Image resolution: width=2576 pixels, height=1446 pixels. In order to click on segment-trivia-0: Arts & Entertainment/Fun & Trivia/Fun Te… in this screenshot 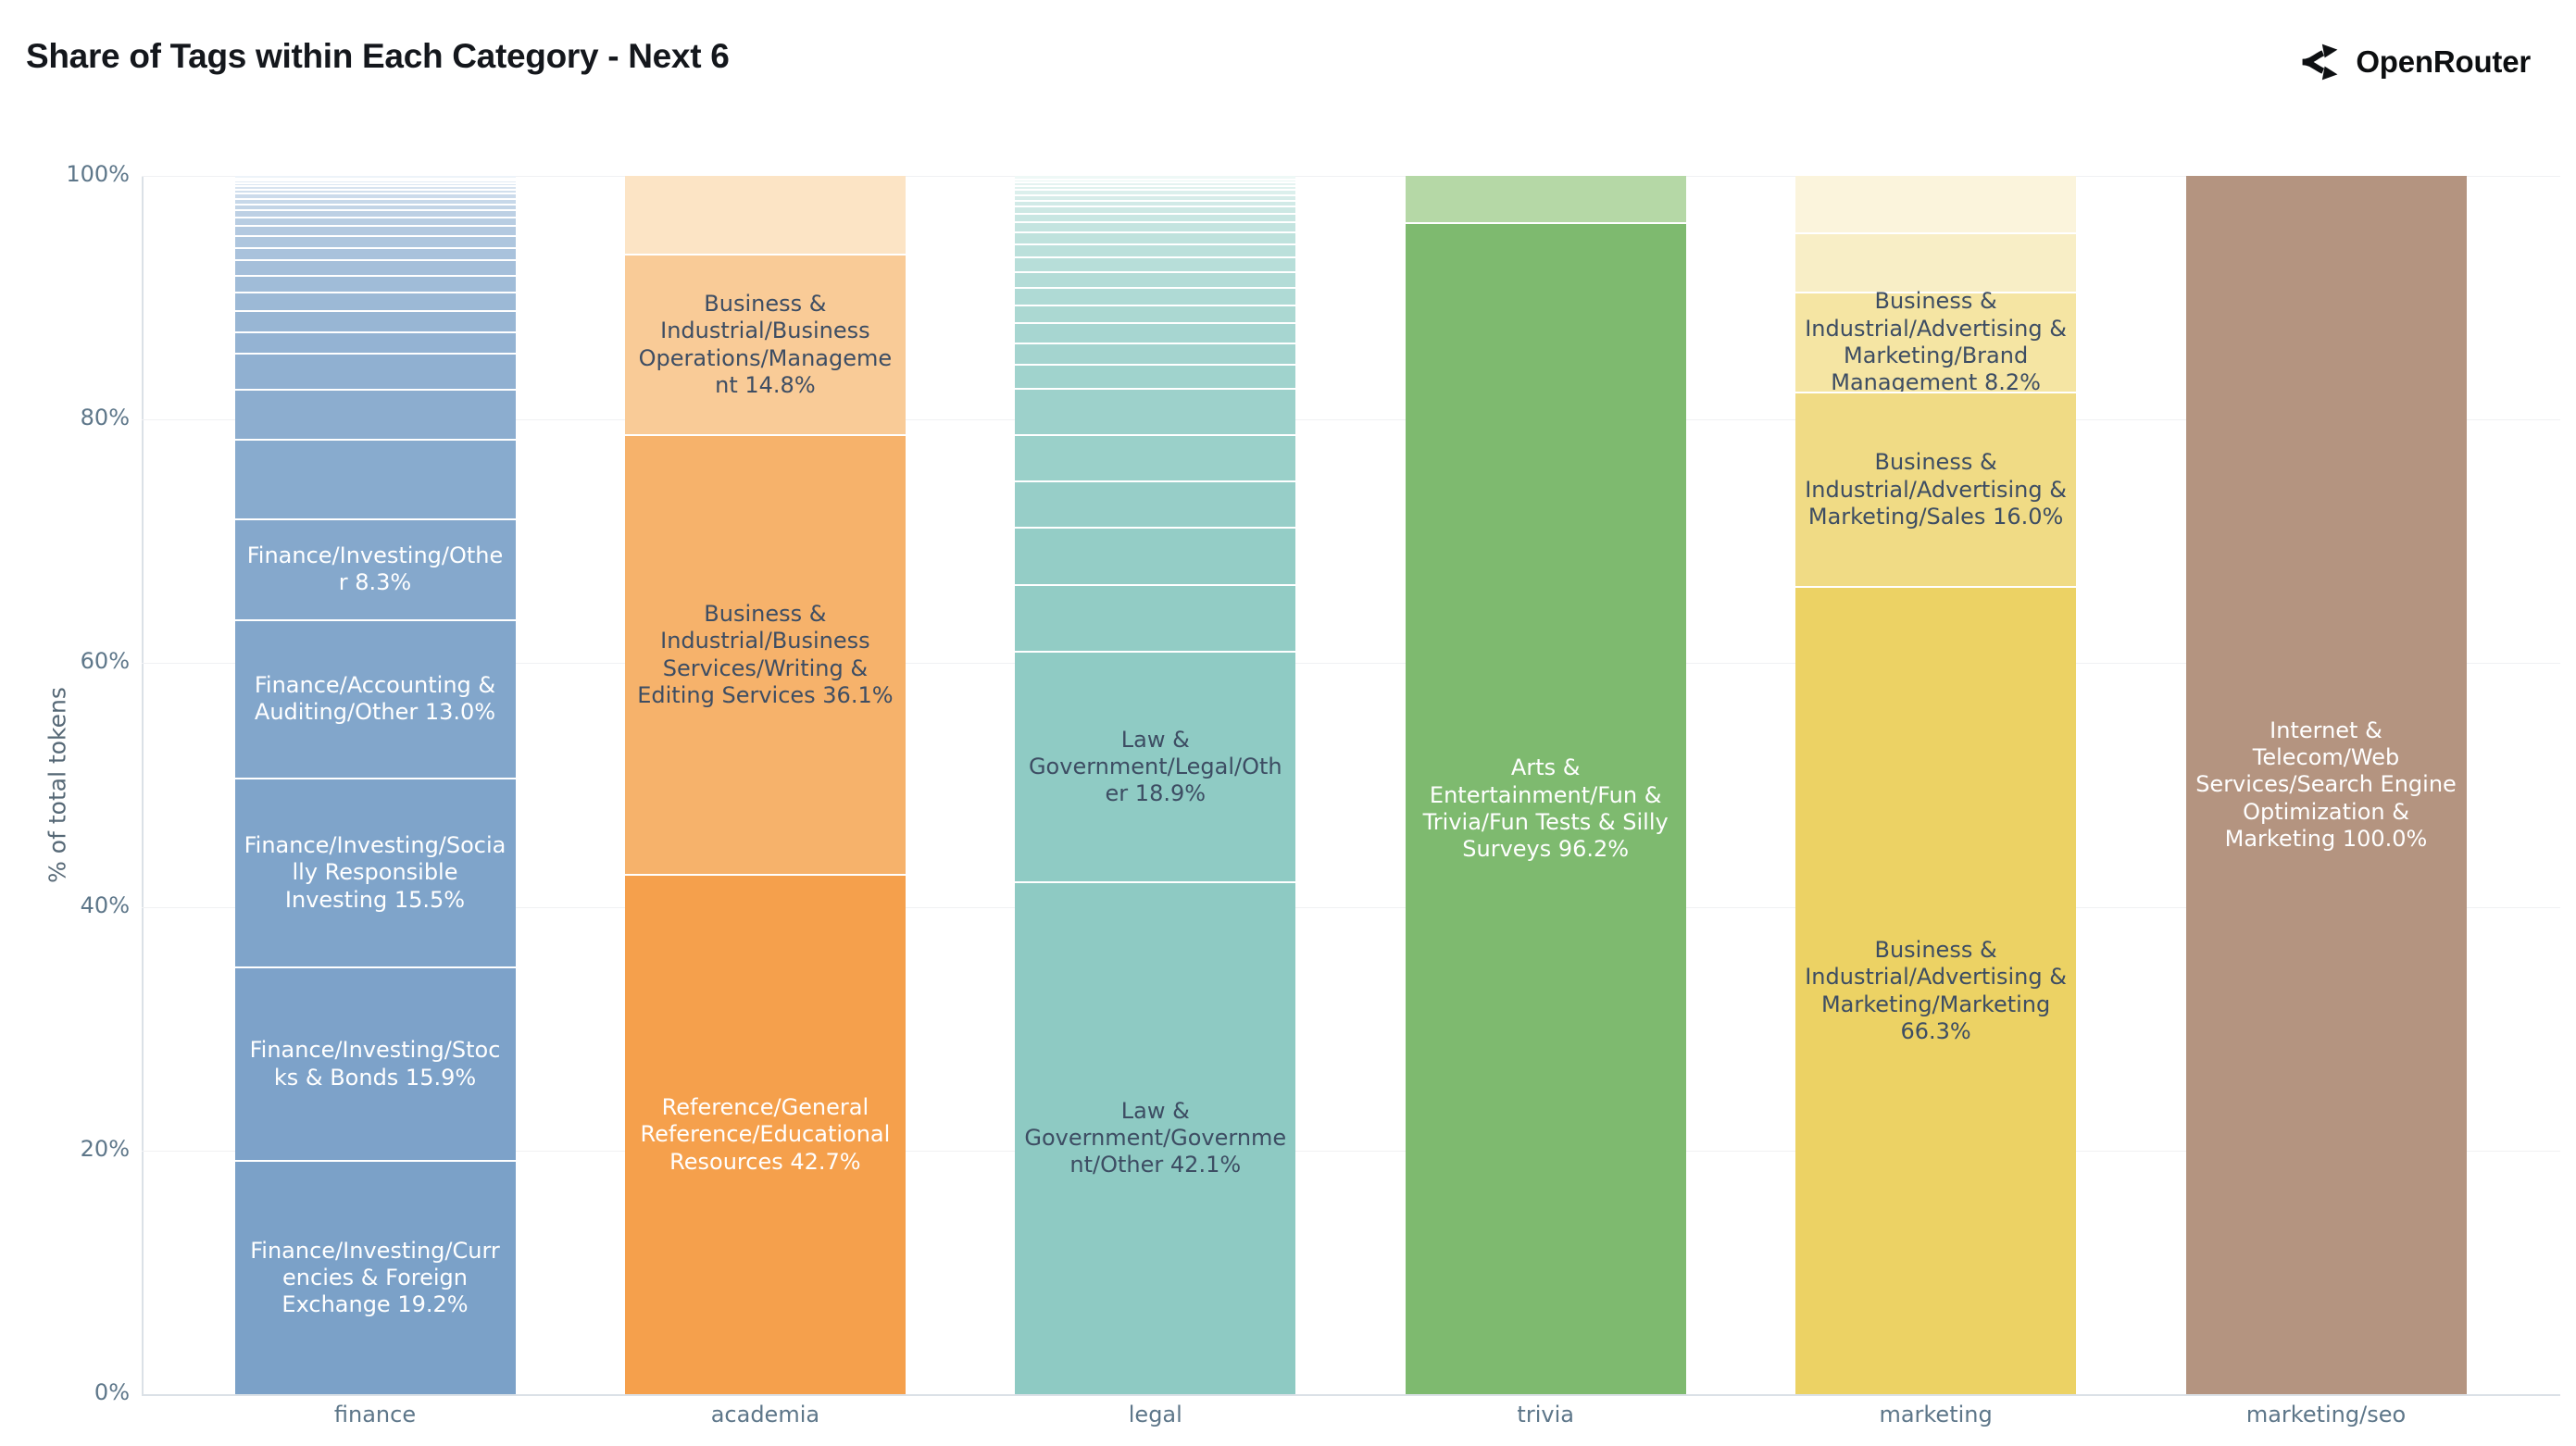, I will do `click(1545, 808)`.